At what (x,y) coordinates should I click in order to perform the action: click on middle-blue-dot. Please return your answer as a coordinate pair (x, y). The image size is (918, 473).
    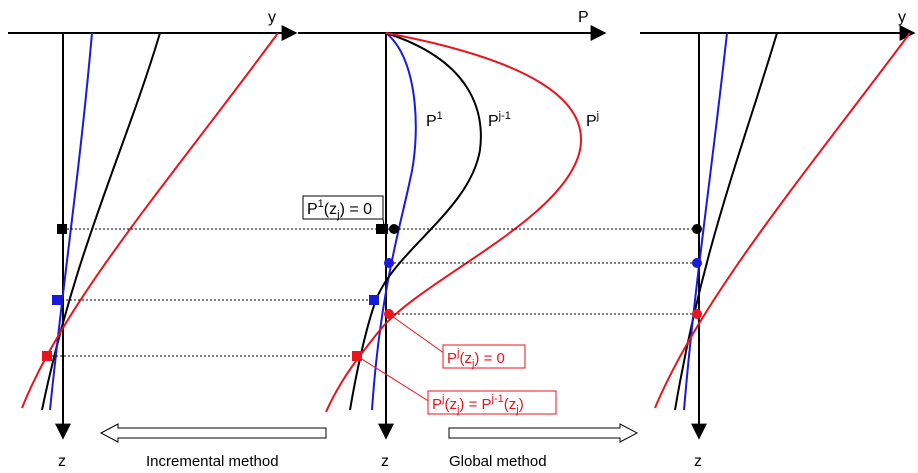
    Looking at the image, I should click on (389, 263).